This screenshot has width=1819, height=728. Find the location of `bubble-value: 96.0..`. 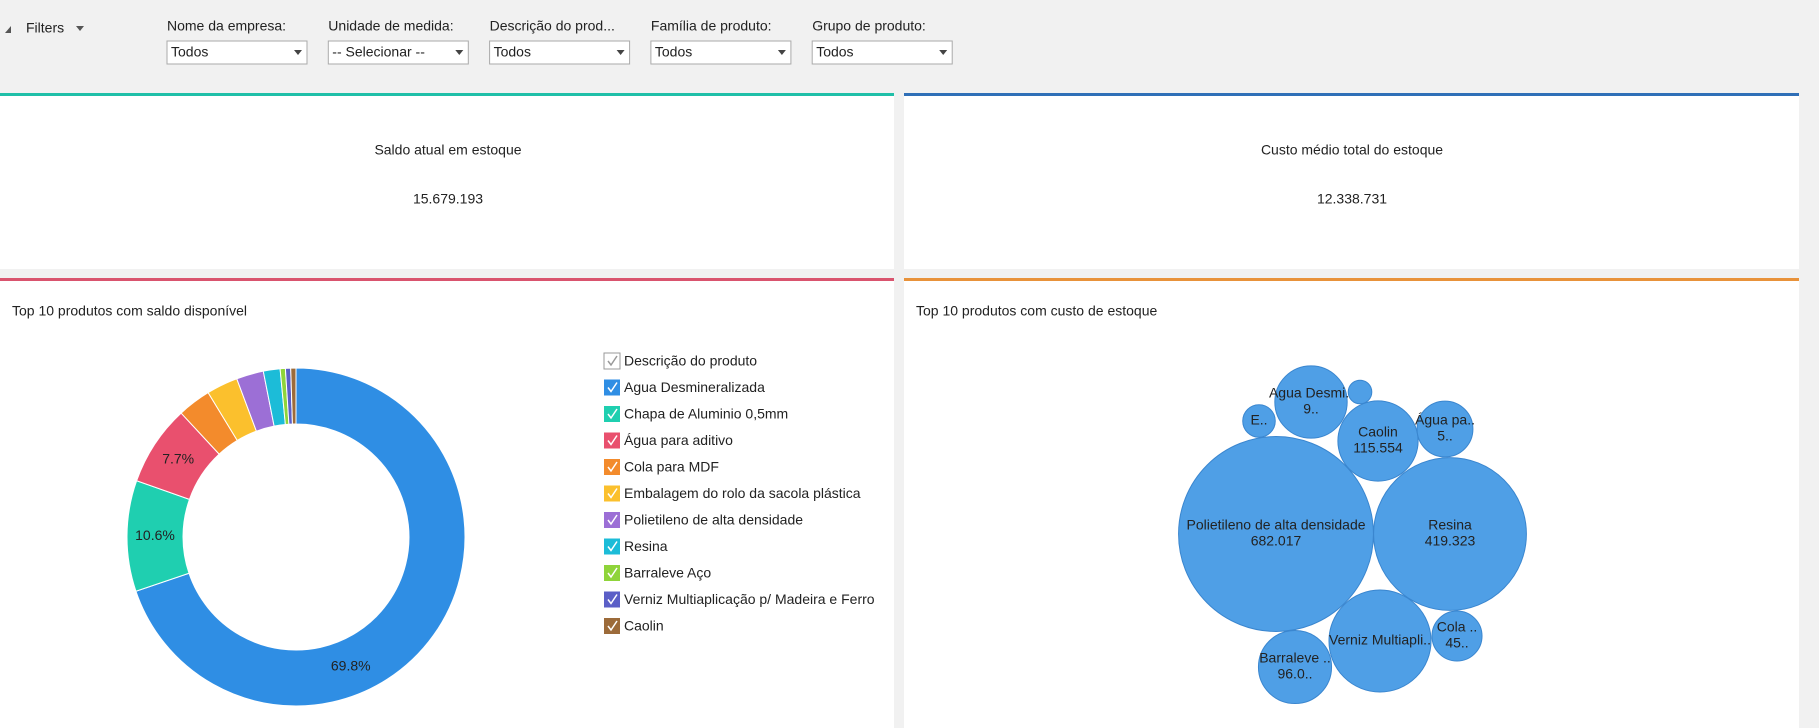

bubble-value: 96.0.. is located at coordinates (1294, 674).